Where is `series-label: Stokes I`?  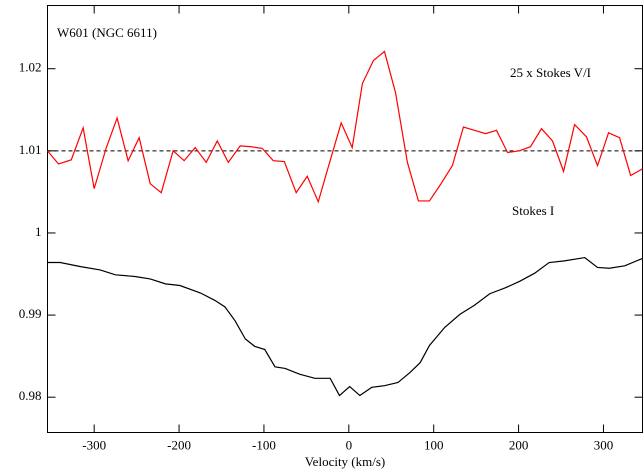 series-label: Stokes I is located at coordinates (533, 210).